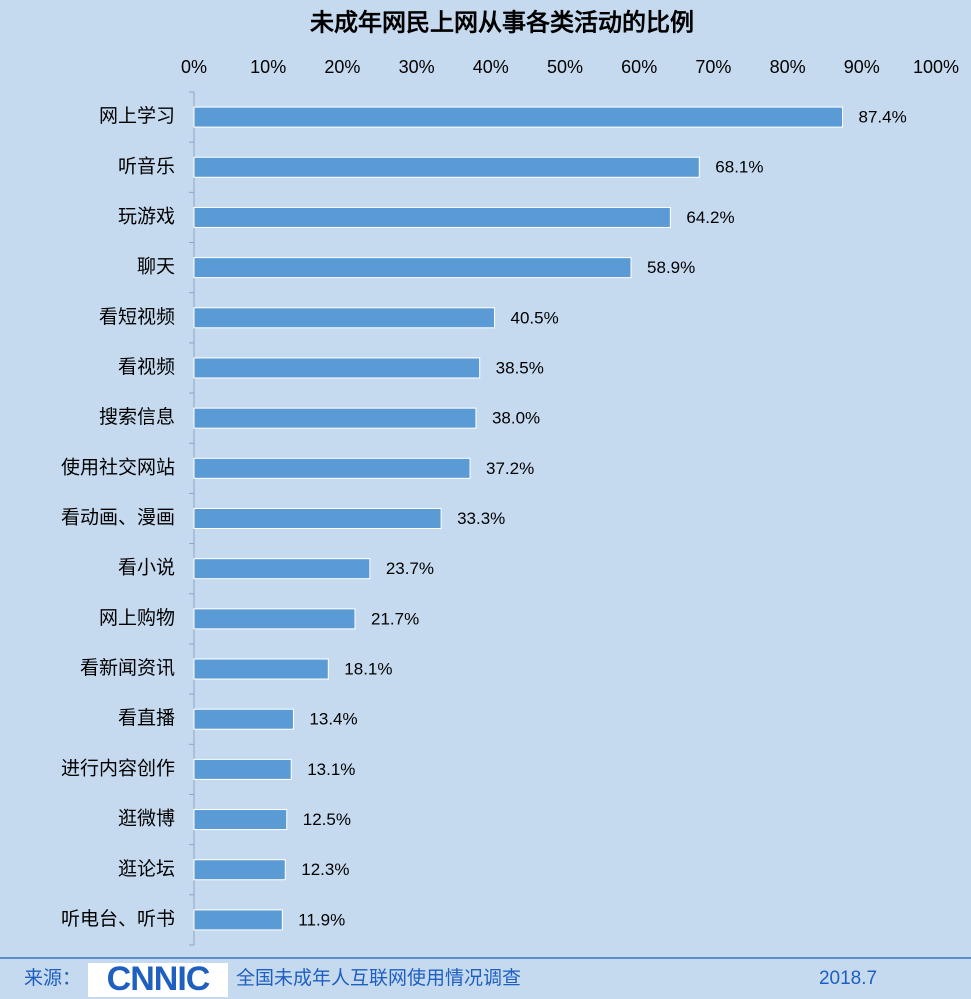 Image resolution: width=971 pixels, height=999 pixels. Describe the element at coordinates (127, 668) in the screenshot. I see `y-tick-label: 看新闻资讯` at that location.